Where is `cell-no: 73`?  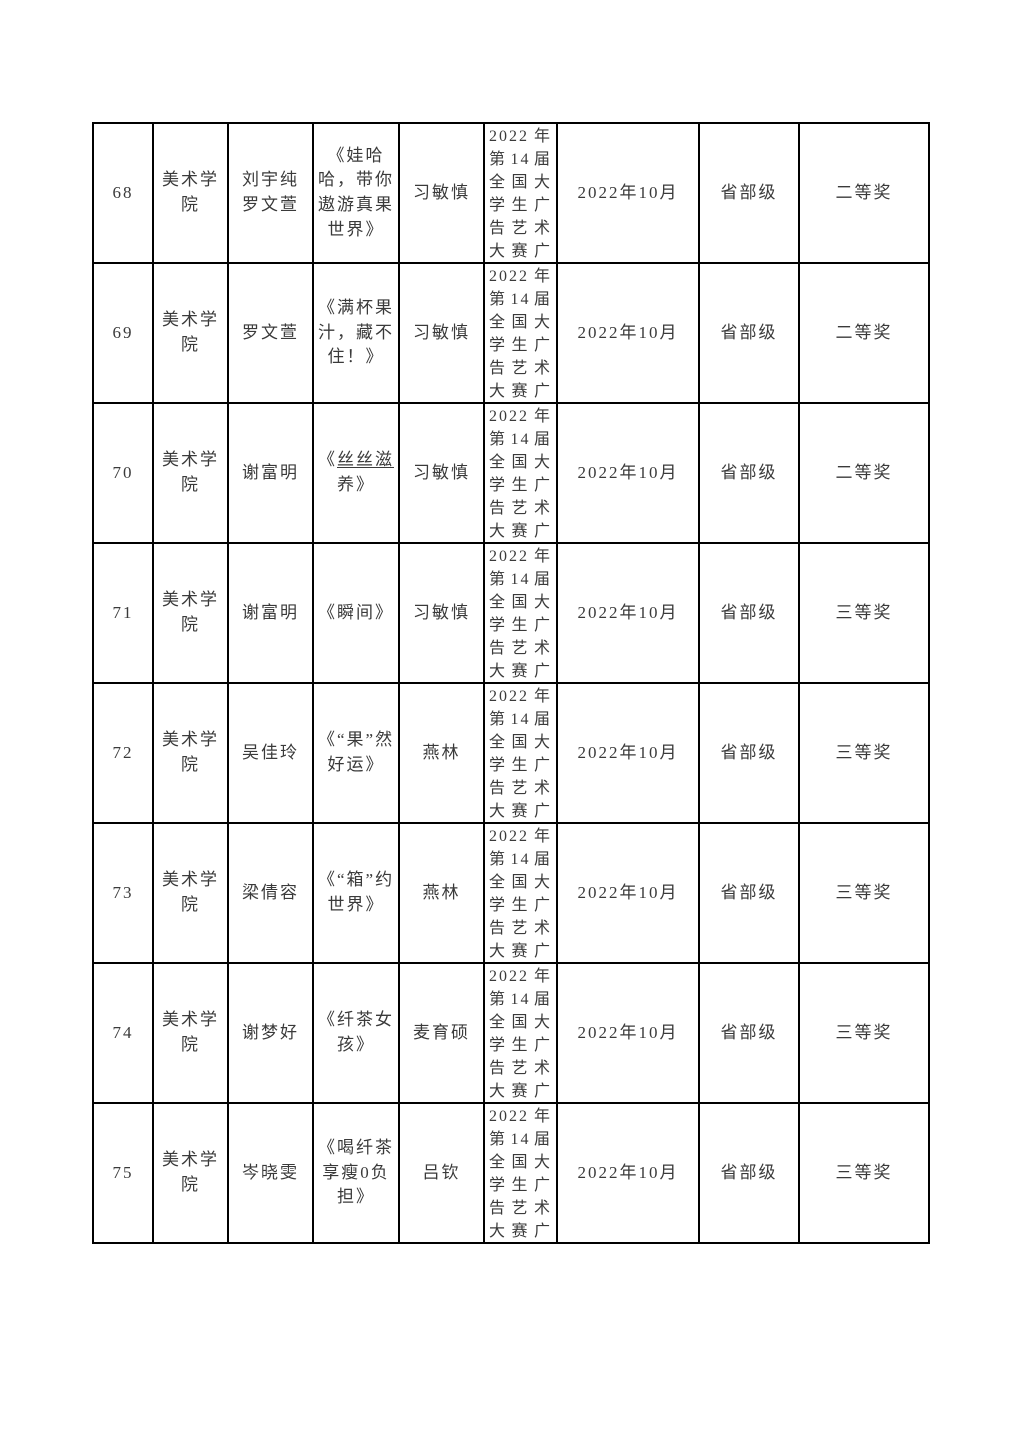
cell-no: 73 is located at coordinates (123, 893).